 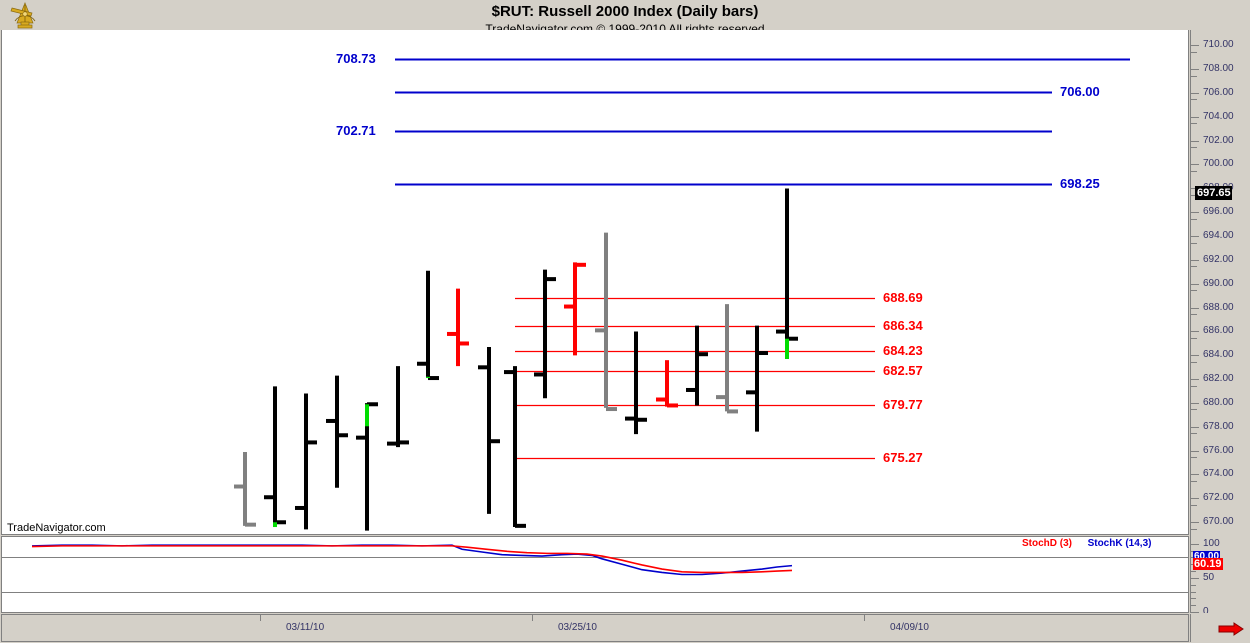 I want to click on price-tick-label: 672.00, so click(x=1218, y=498).